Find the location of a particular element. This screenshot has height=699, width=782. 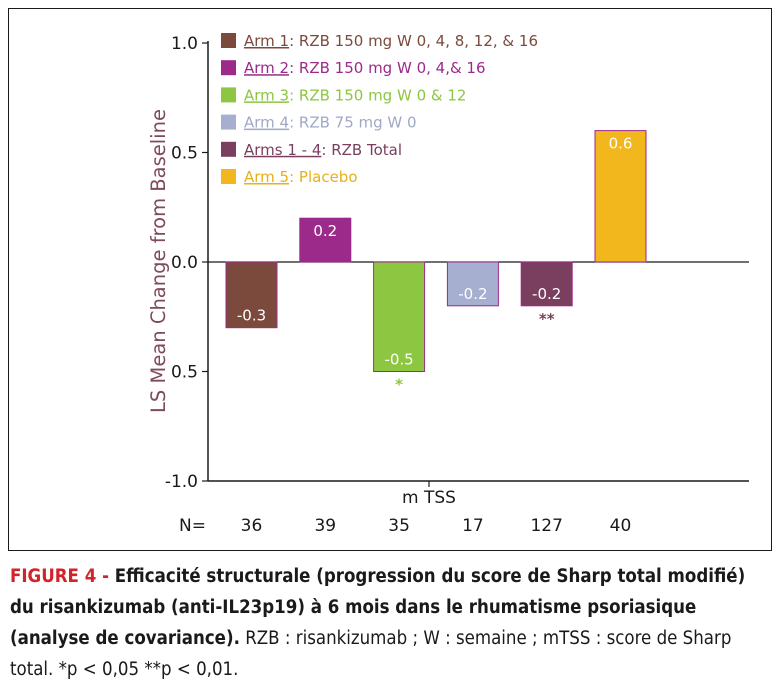

legend-desc: : RZB 150 mg W 0, 4, 8, 12, & 16 is located at coordinates (413, 41).